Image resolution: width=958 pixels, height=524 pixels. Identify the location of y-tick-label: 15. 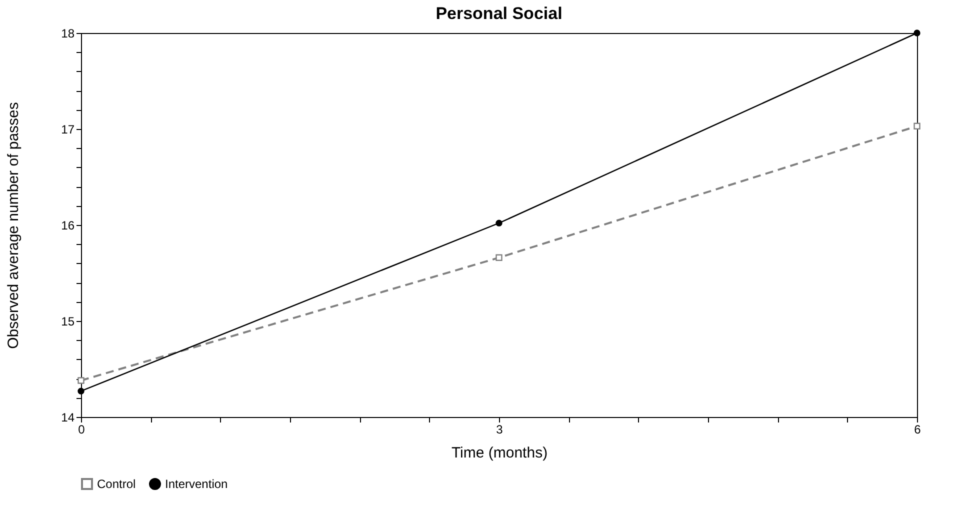
(68, 321).